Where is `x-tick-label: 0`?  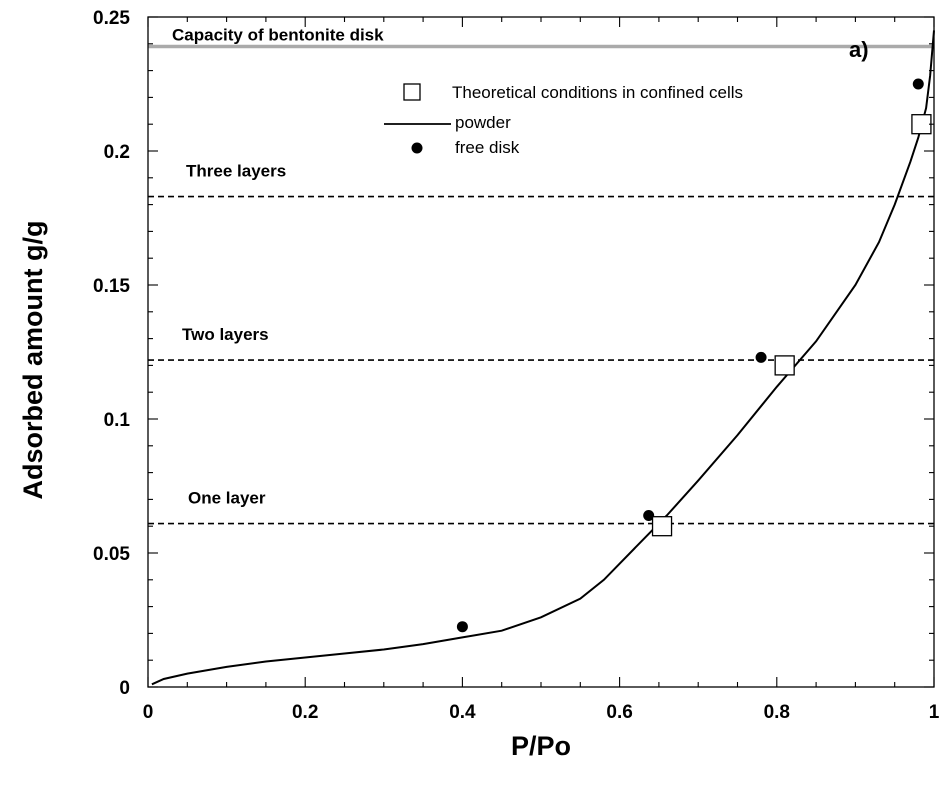 x-tick-label: 0 is located at coordinates (148, 712).